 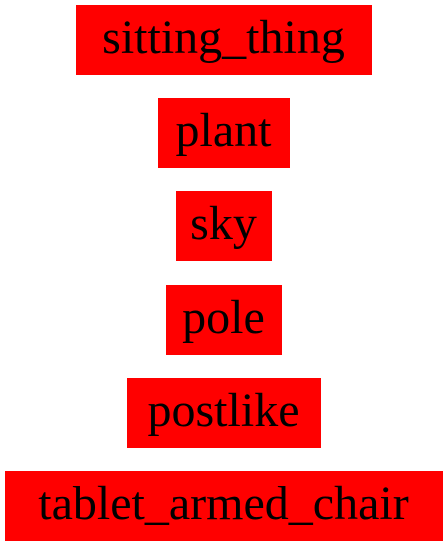 What do you see at coordinates (223, 413) in the screenshot?
I see `label-postlike: postlike` at bounding box center [223, 413].